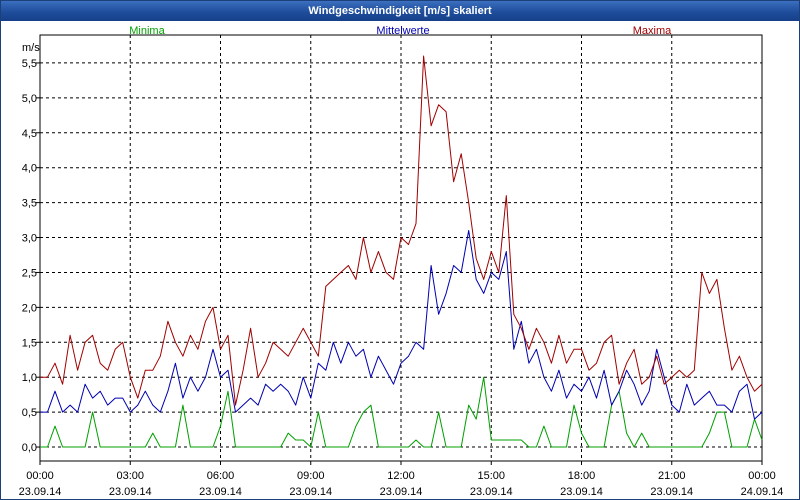 The image size is (800, 500). I want to click on series-line-minima, so click(401, 412).